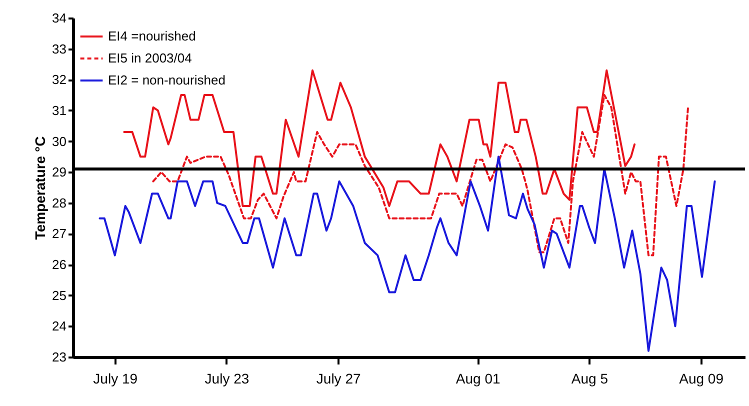 The height and width of the screenshot is (406, 749). Describe the element at coordinates (59, 234) in the screenshot. I see `y-tick-label: 27` at that location.